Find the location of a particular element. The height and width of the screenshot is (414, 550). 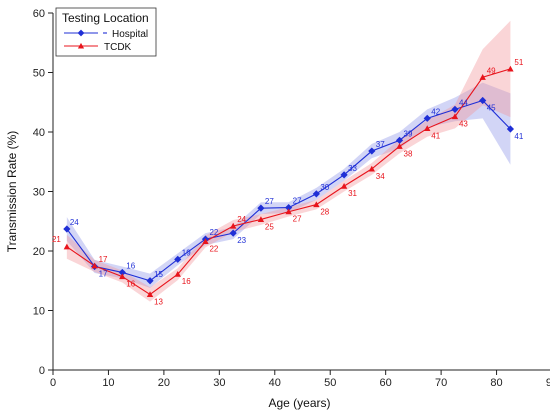

data-label-hospital: 44 is located at coordinates (463, 102).